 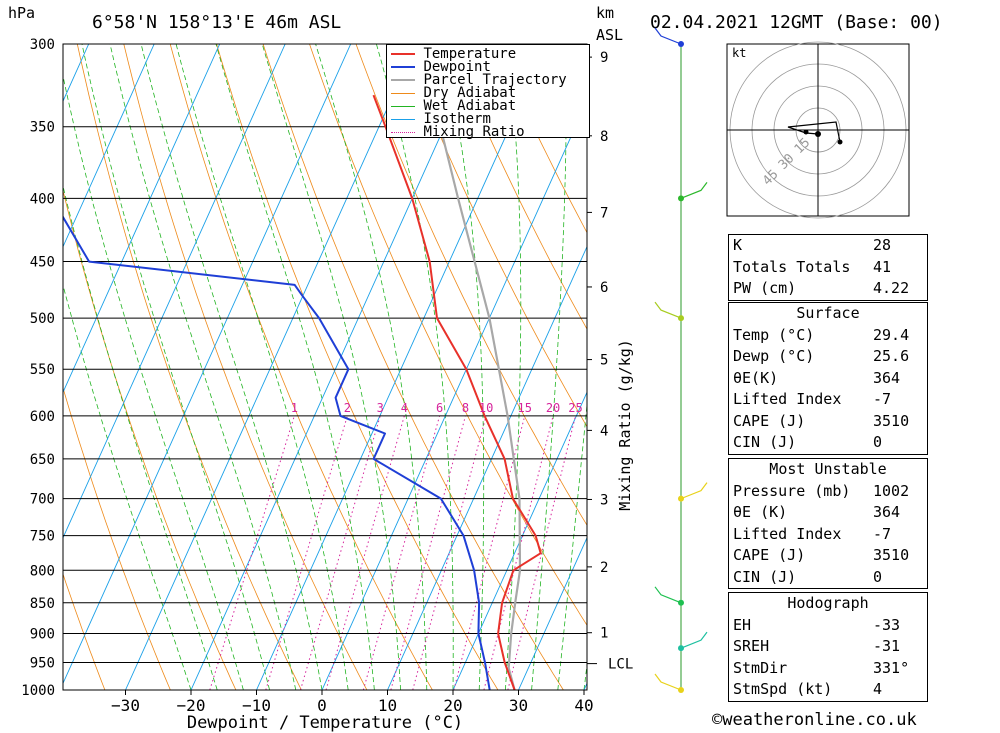 I want to click on x-tick-label: −10, so click(x=256, y=705).